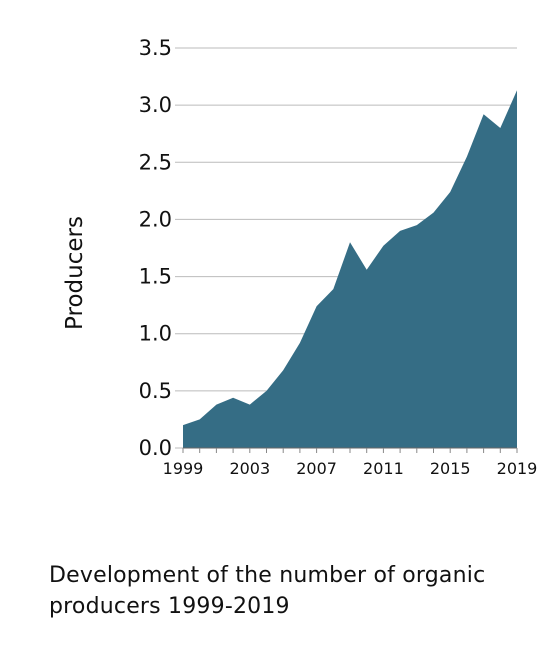  What do you see at coordinates (316, 468) in the screenshot?
I see `x-tick-label-2007: 2007` at bounding box center [316, 468].